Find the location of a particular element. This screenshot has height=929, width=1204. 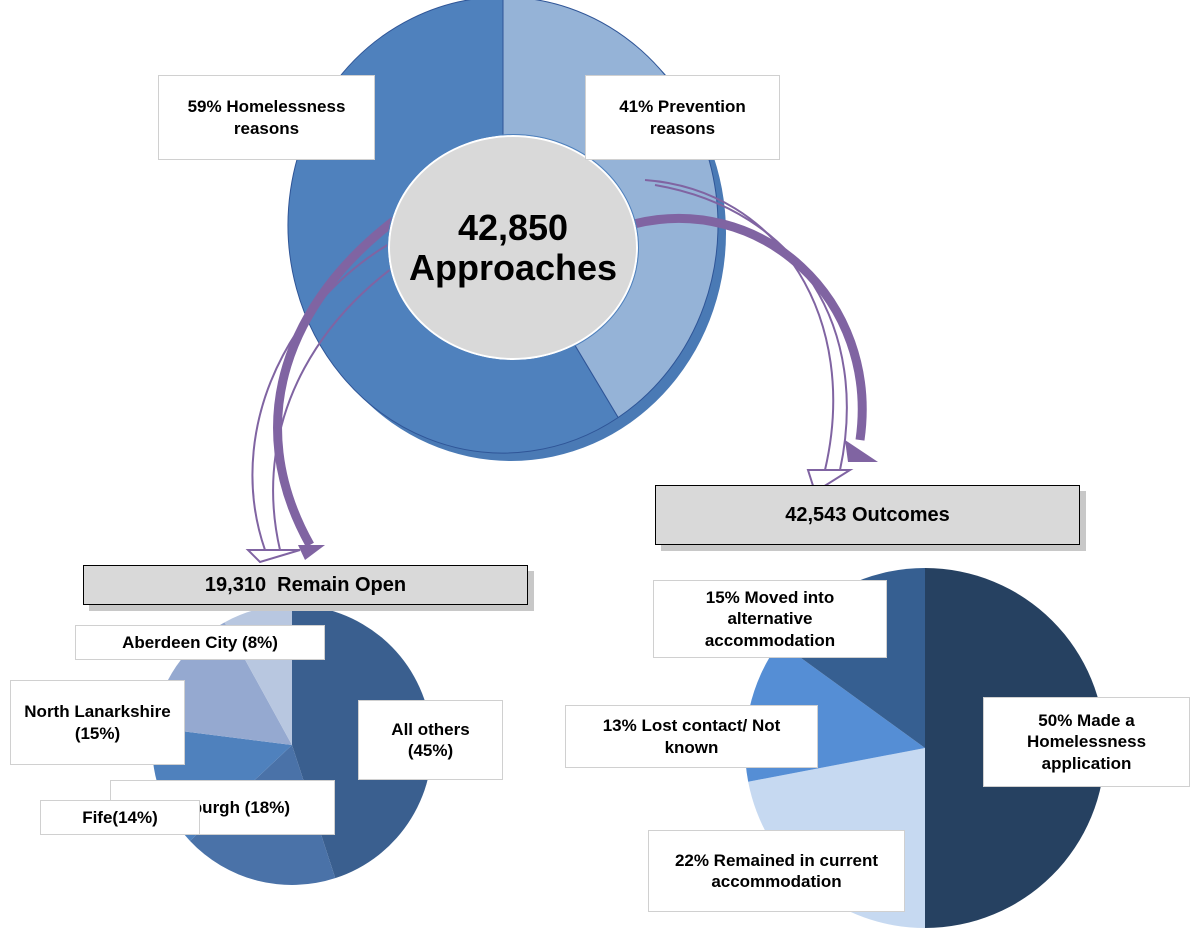

data-label: All others (45%) is located at coordinates (430, 740).